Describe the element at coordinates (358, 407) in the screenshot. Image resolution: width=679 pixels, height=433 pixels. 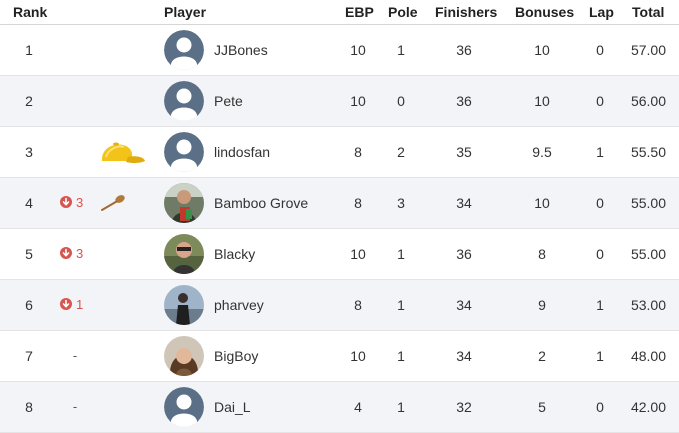
I see `ebp-cell: 4` at that location.